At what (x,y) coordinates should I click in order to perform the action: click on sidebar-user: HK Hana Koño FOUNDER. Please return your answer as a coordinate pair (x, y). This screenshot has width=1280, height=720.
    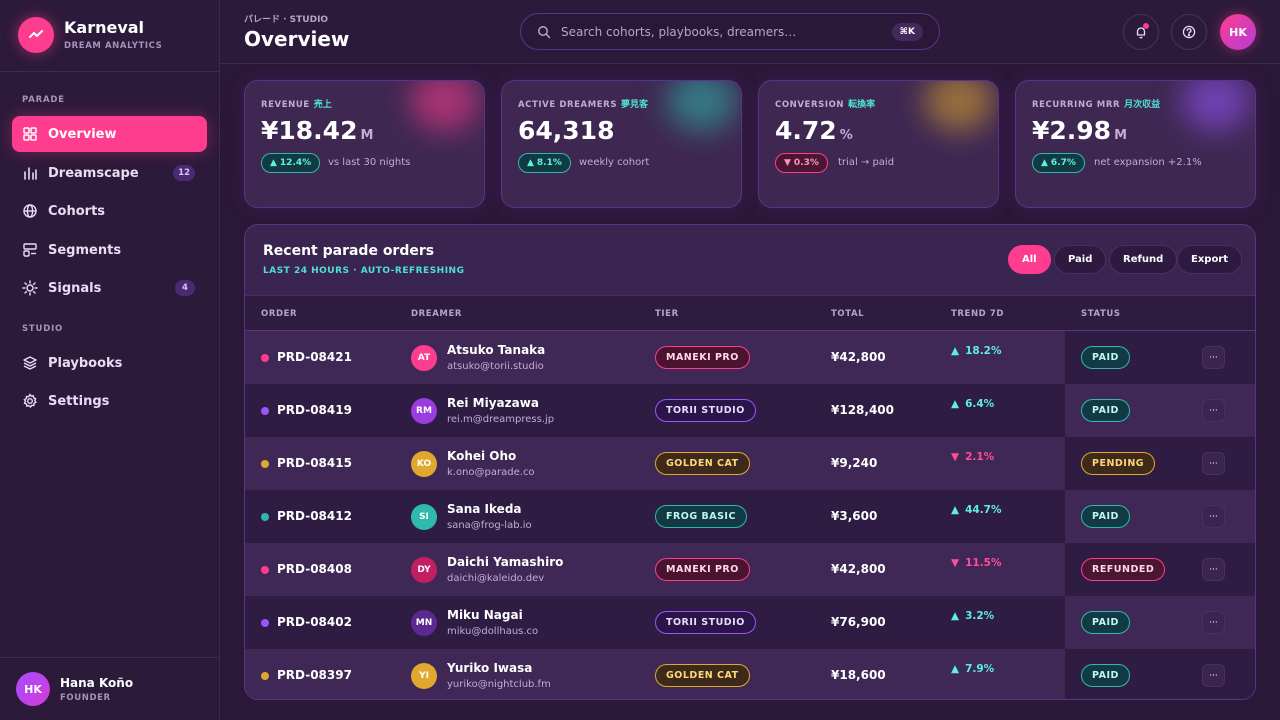
    Looking at the image, I should click on (74, 689).